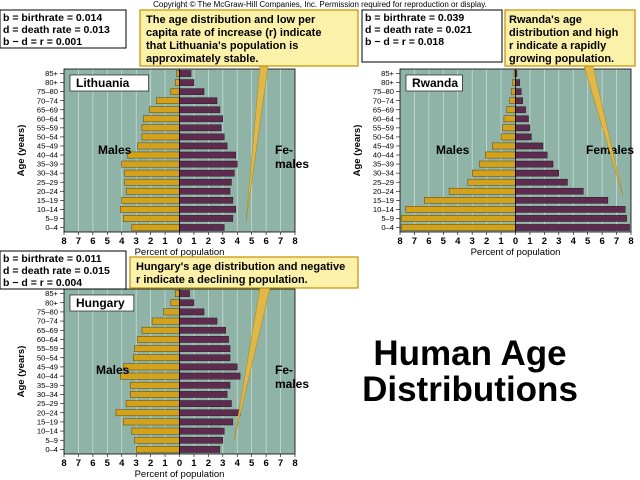  What do you see at coordinates (47, 209) in the screenshot?
I see `lithuania-age-tick: 10–14` at bounding box center [47, 209].